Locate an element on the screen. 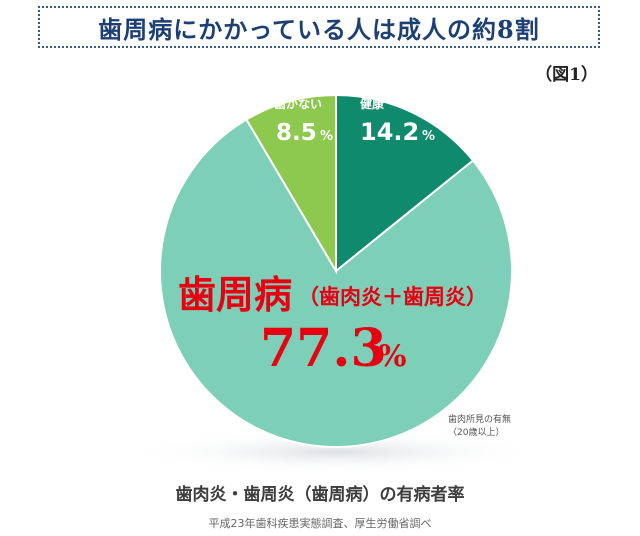  page-title: 歯周病にかかっている人は成人の約8割 is located at coordinates (319, 27).